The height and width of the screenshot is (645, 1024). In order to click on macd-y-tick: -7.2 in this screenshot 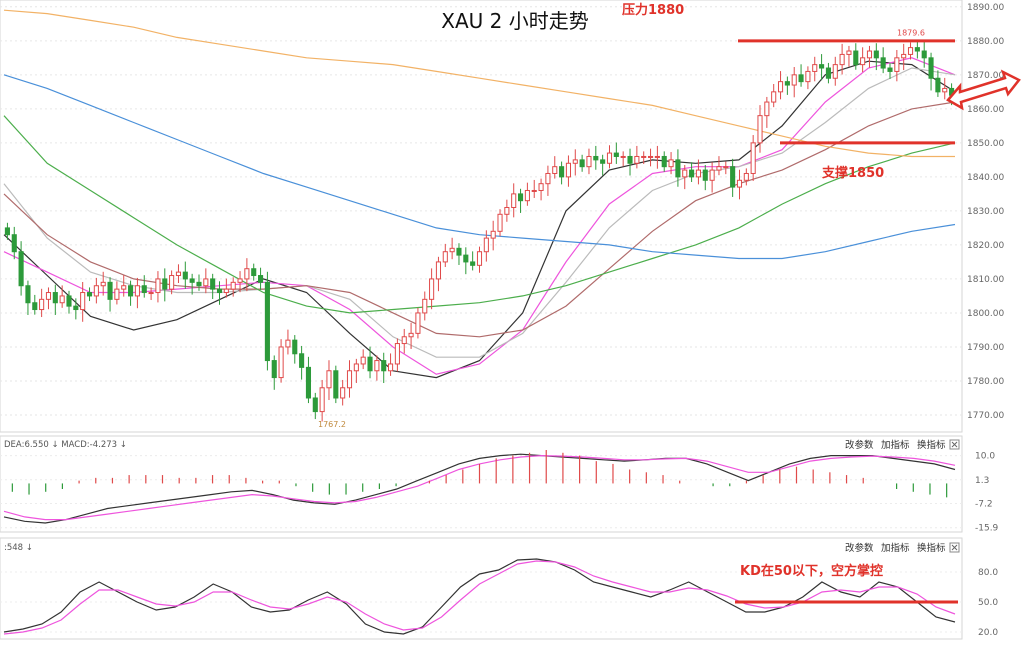, I will do `click(984, 504)`.